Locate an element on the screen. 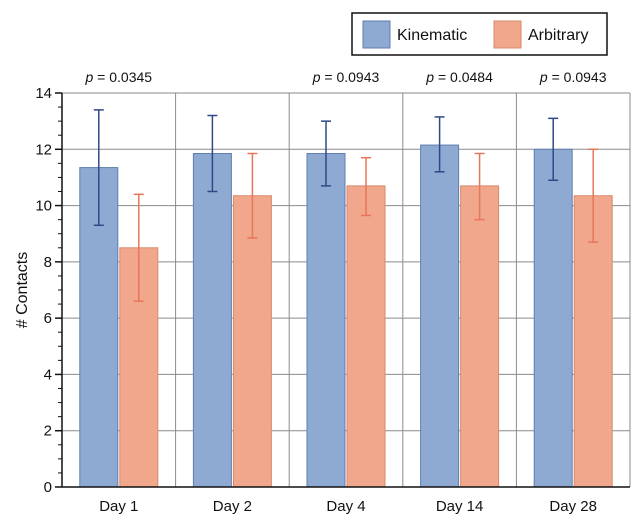 Image resolution: width=632 pixels, height=516 pixels. legend-swatch-kinematic is located at coordinates (376, 34).